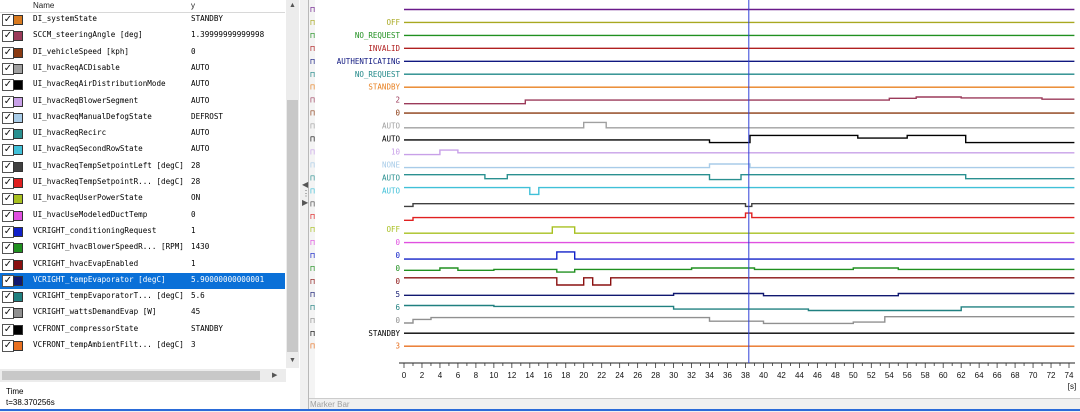 This screenshot has width=1080, height=412. What do you see at coordinates (142, 232) in the screenshot?
I see `signal-row: ✓ VCRIGHT_conditioningRequest 1` at bounding box center [142, 232].